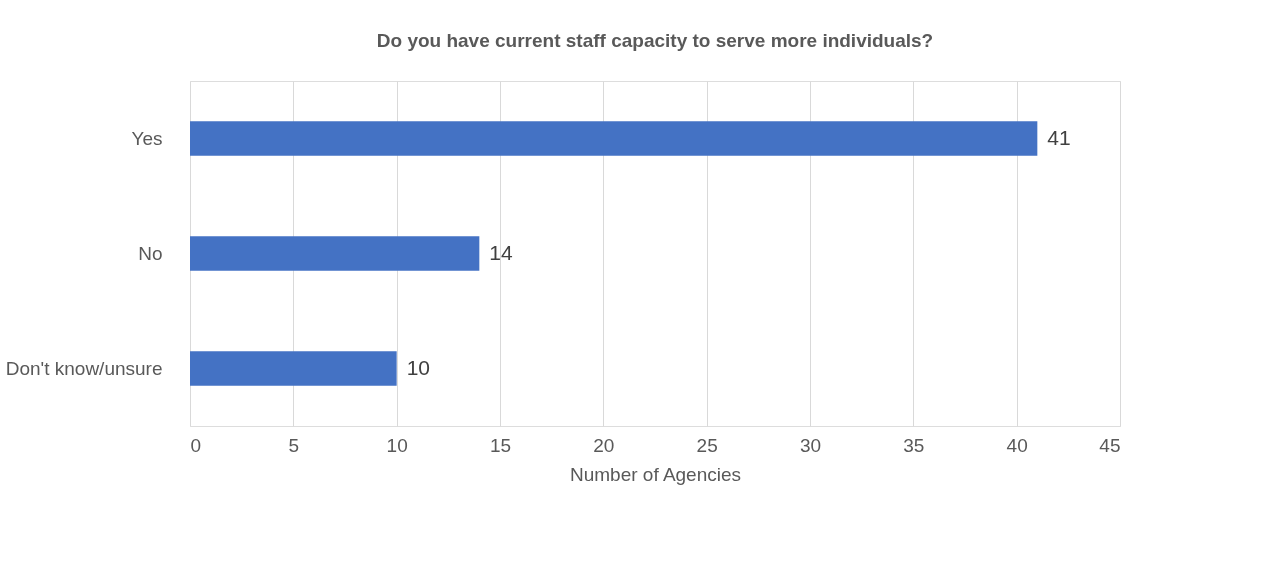  I want to click on x-tick-label: 10, so click(397, 445).